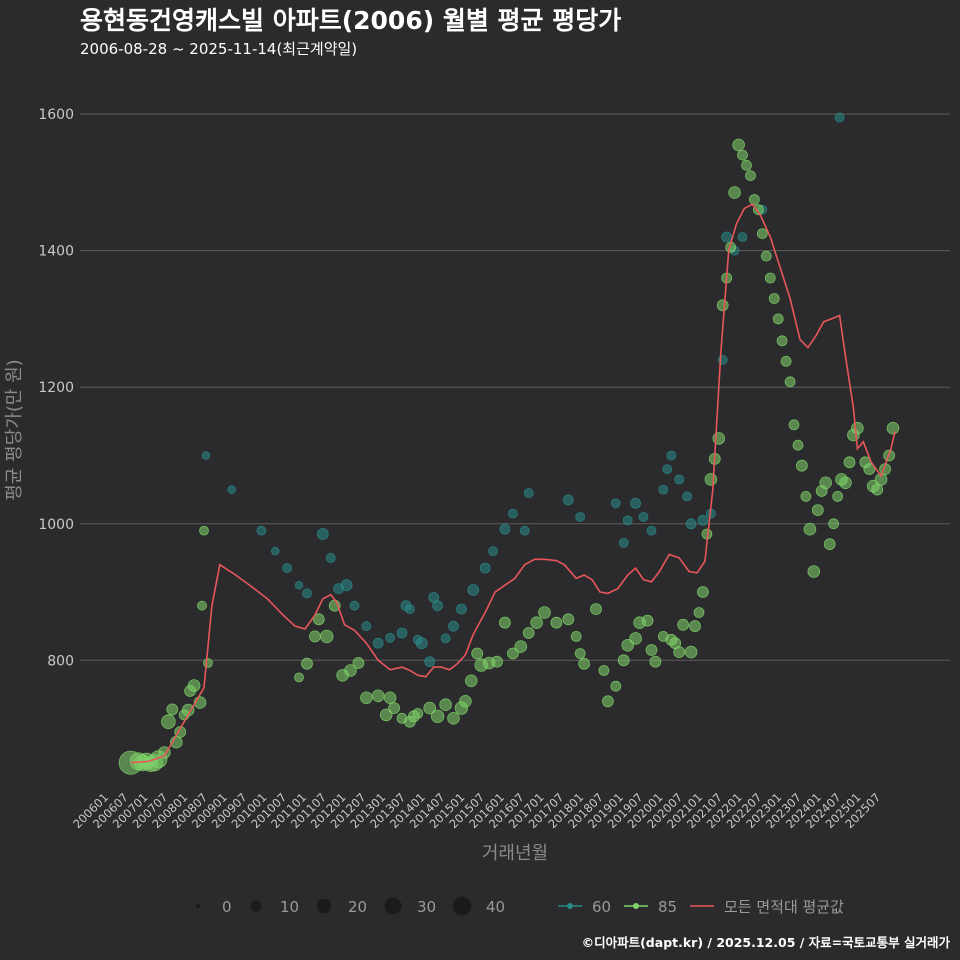 The height and width of the screenshot is (960, 960). I want to click on legend-size-label: 0, so click(227, 907).